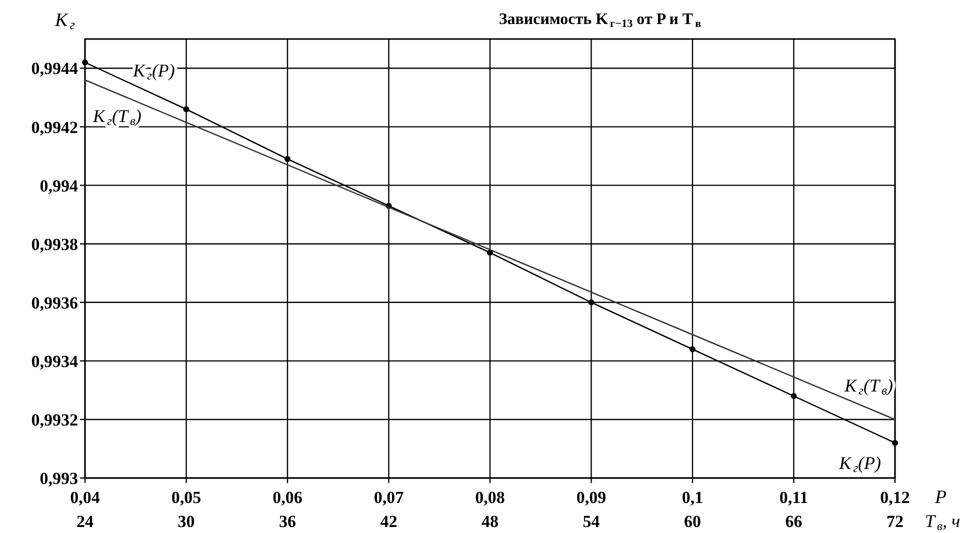 This screenshot has width=979, height=533. I want to click on y-tick-label: 0,9938, so click(54, 244).